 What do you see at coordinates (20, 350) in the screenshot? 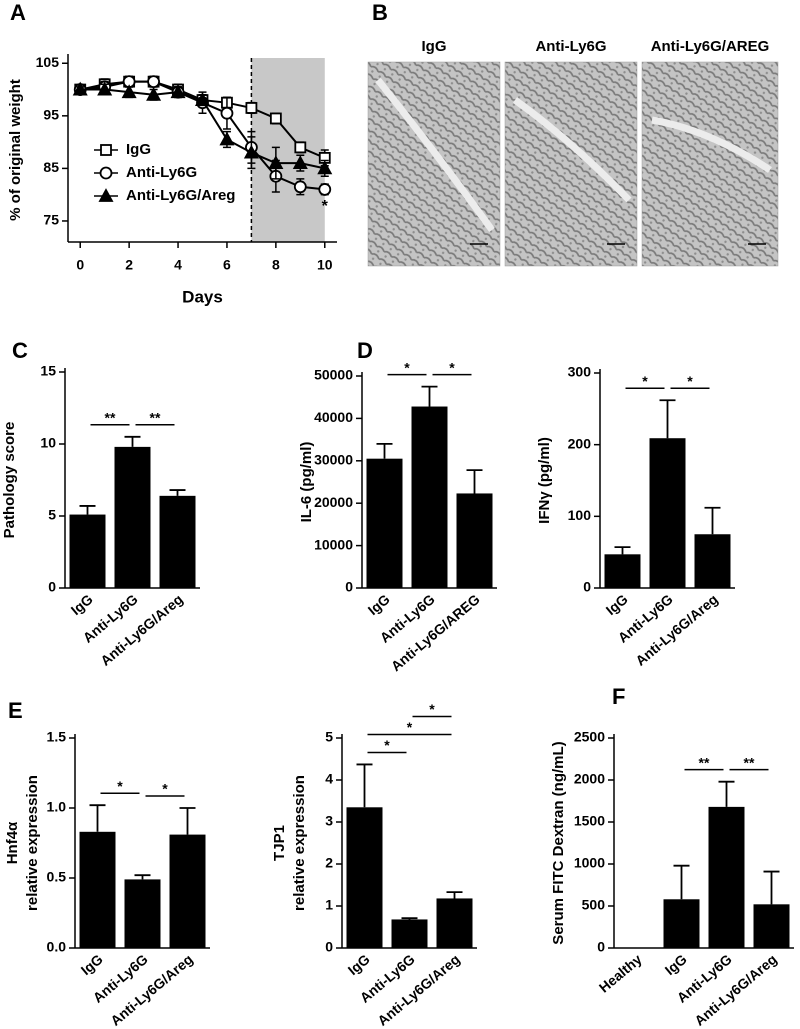
I see `panel-label: C` at bounding box center [20, 350].